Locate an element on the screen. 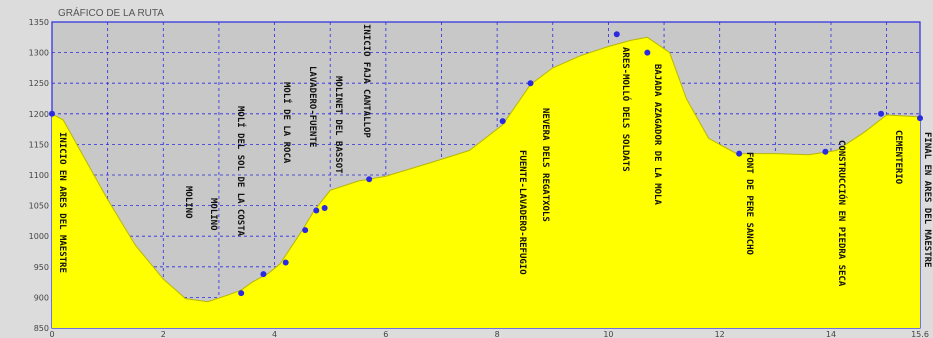 Image resolution: width=933 pixels, height=338 pixels. waypoint-label: CEMENTERIO is located at coordinates (898, 157).